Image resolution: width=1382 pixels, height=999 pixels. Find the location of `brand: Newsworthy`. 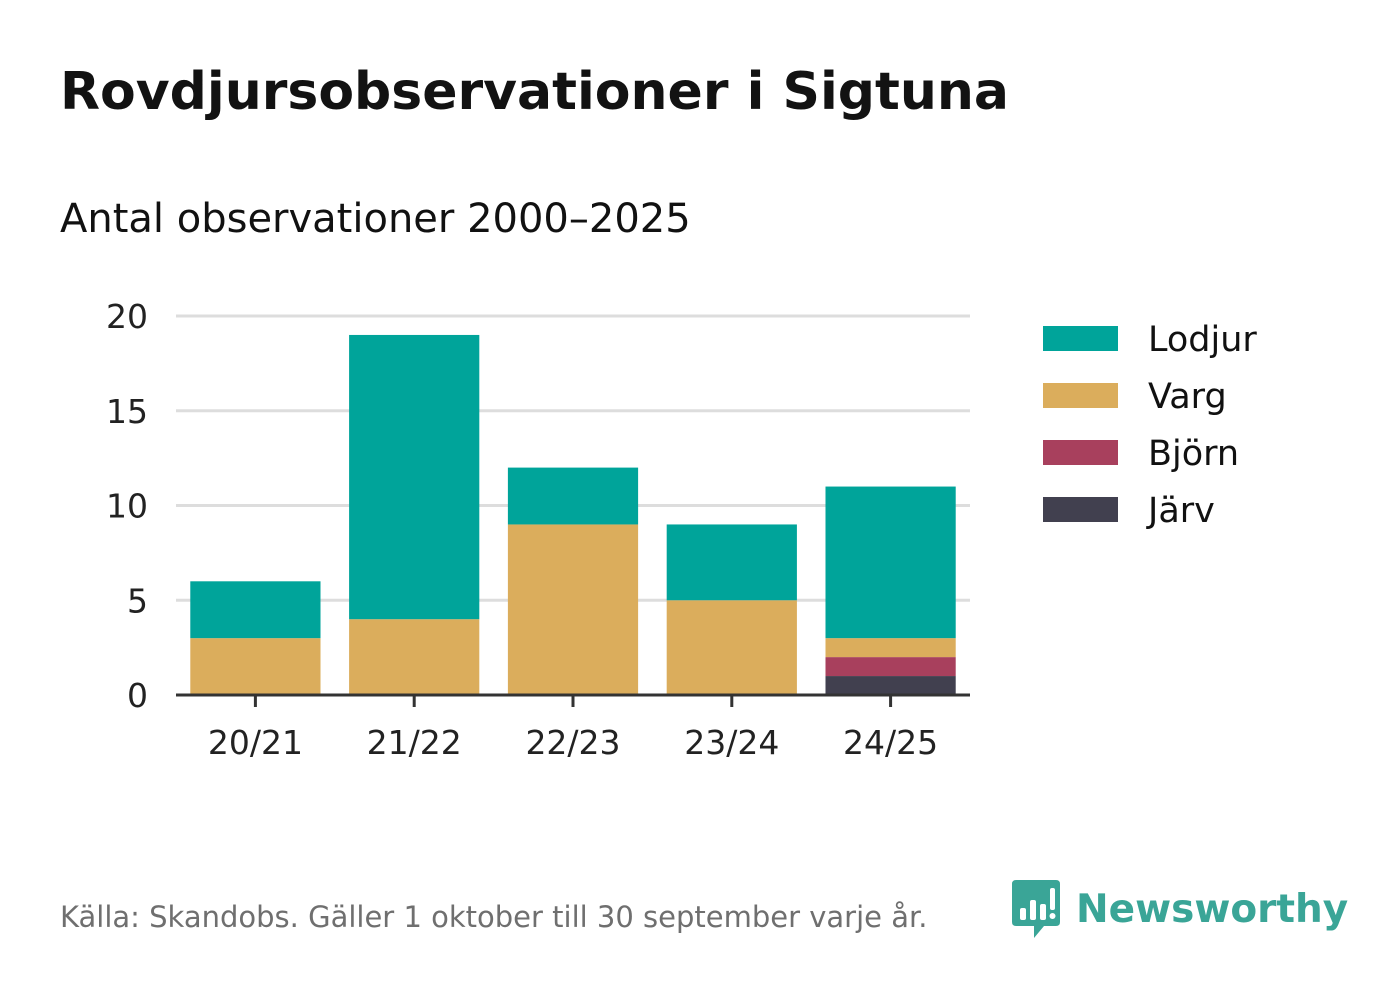

brand: Newsworthy is located at coordinates (1179, 909).